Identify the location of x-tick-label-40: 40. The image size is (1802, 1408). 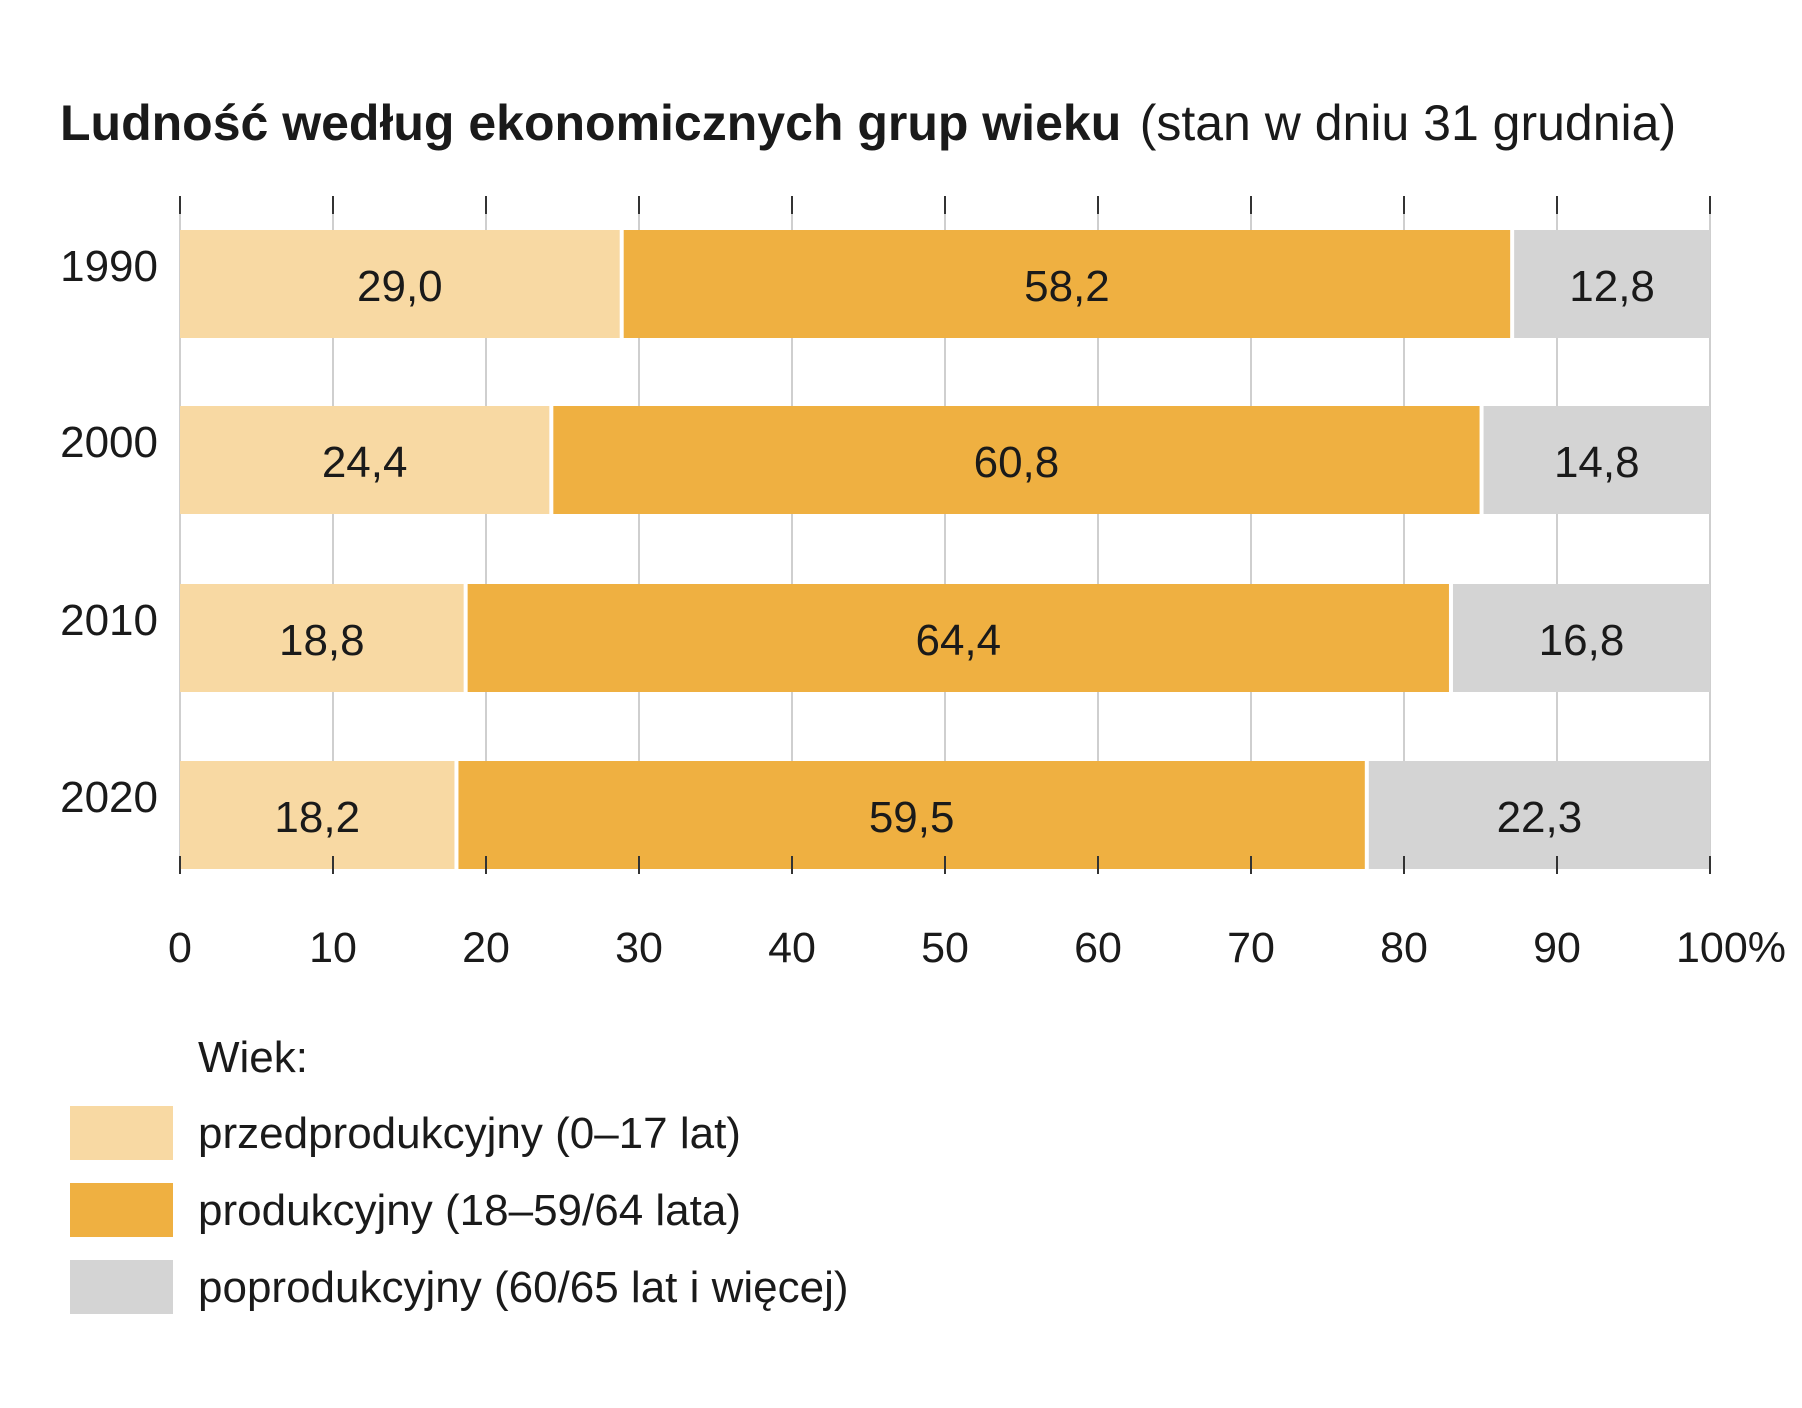
(792, 948).